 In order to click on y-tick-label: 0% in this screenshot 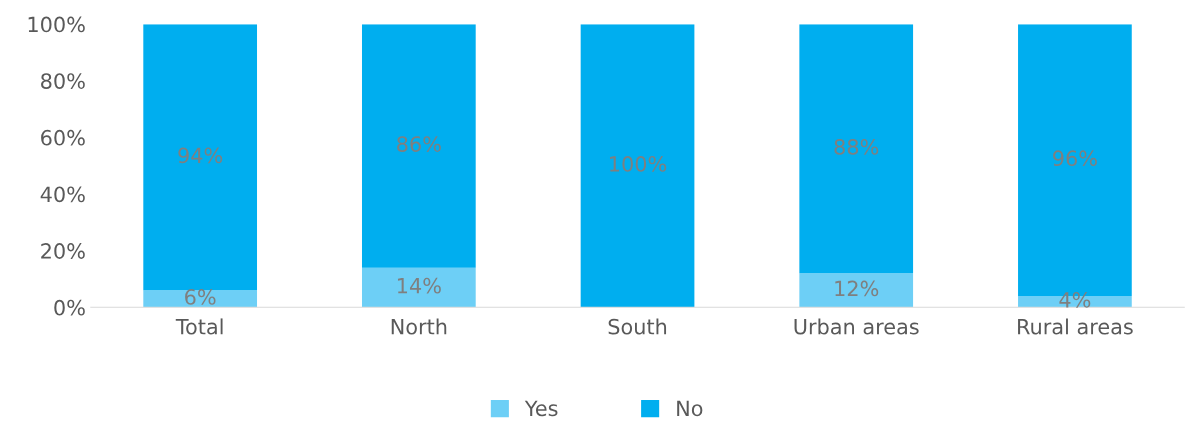, I will do `click(69, 307)`.